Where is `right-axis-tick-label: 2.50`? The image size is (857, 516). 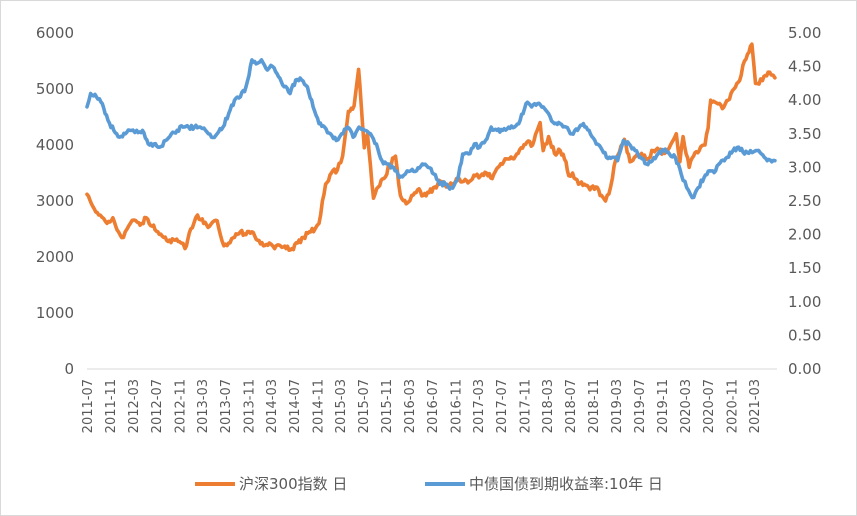
right-axis-tick-label: 2.50 is located at coordinates (804, 201).